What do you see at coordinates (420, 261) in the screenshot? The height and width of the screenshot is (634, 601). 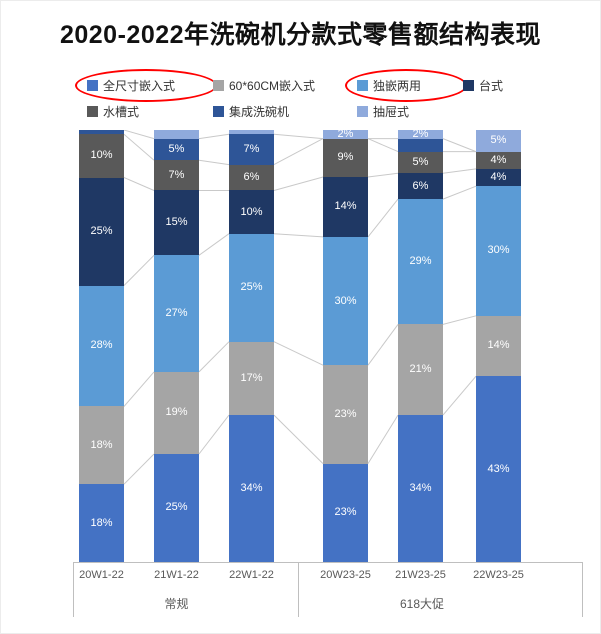 I see `data-label: 29%` at bounding box center [420, 261].